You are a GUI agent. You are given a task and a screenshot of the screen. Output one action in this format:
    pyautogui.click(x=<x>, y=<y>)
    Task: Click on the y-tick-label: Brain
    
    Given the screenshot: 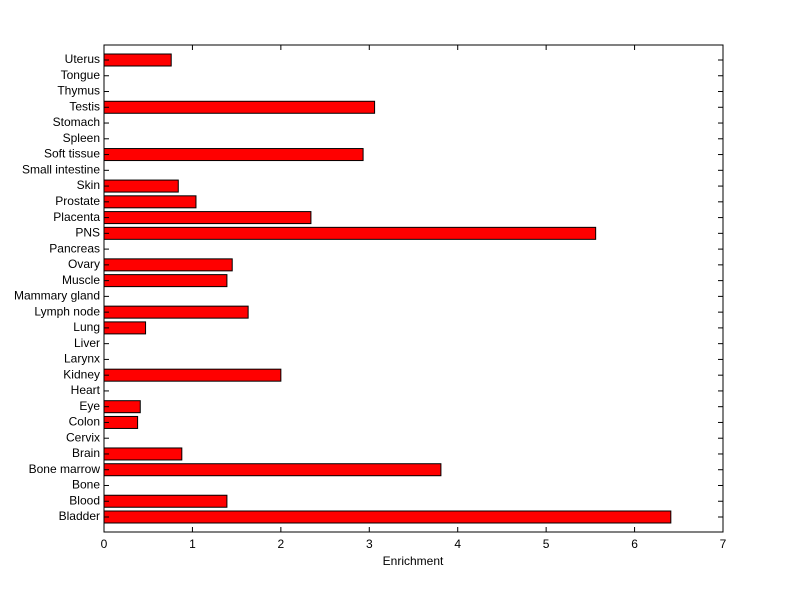 What is the action you would take?
    pyautogui.click(x=86, y=453)
    